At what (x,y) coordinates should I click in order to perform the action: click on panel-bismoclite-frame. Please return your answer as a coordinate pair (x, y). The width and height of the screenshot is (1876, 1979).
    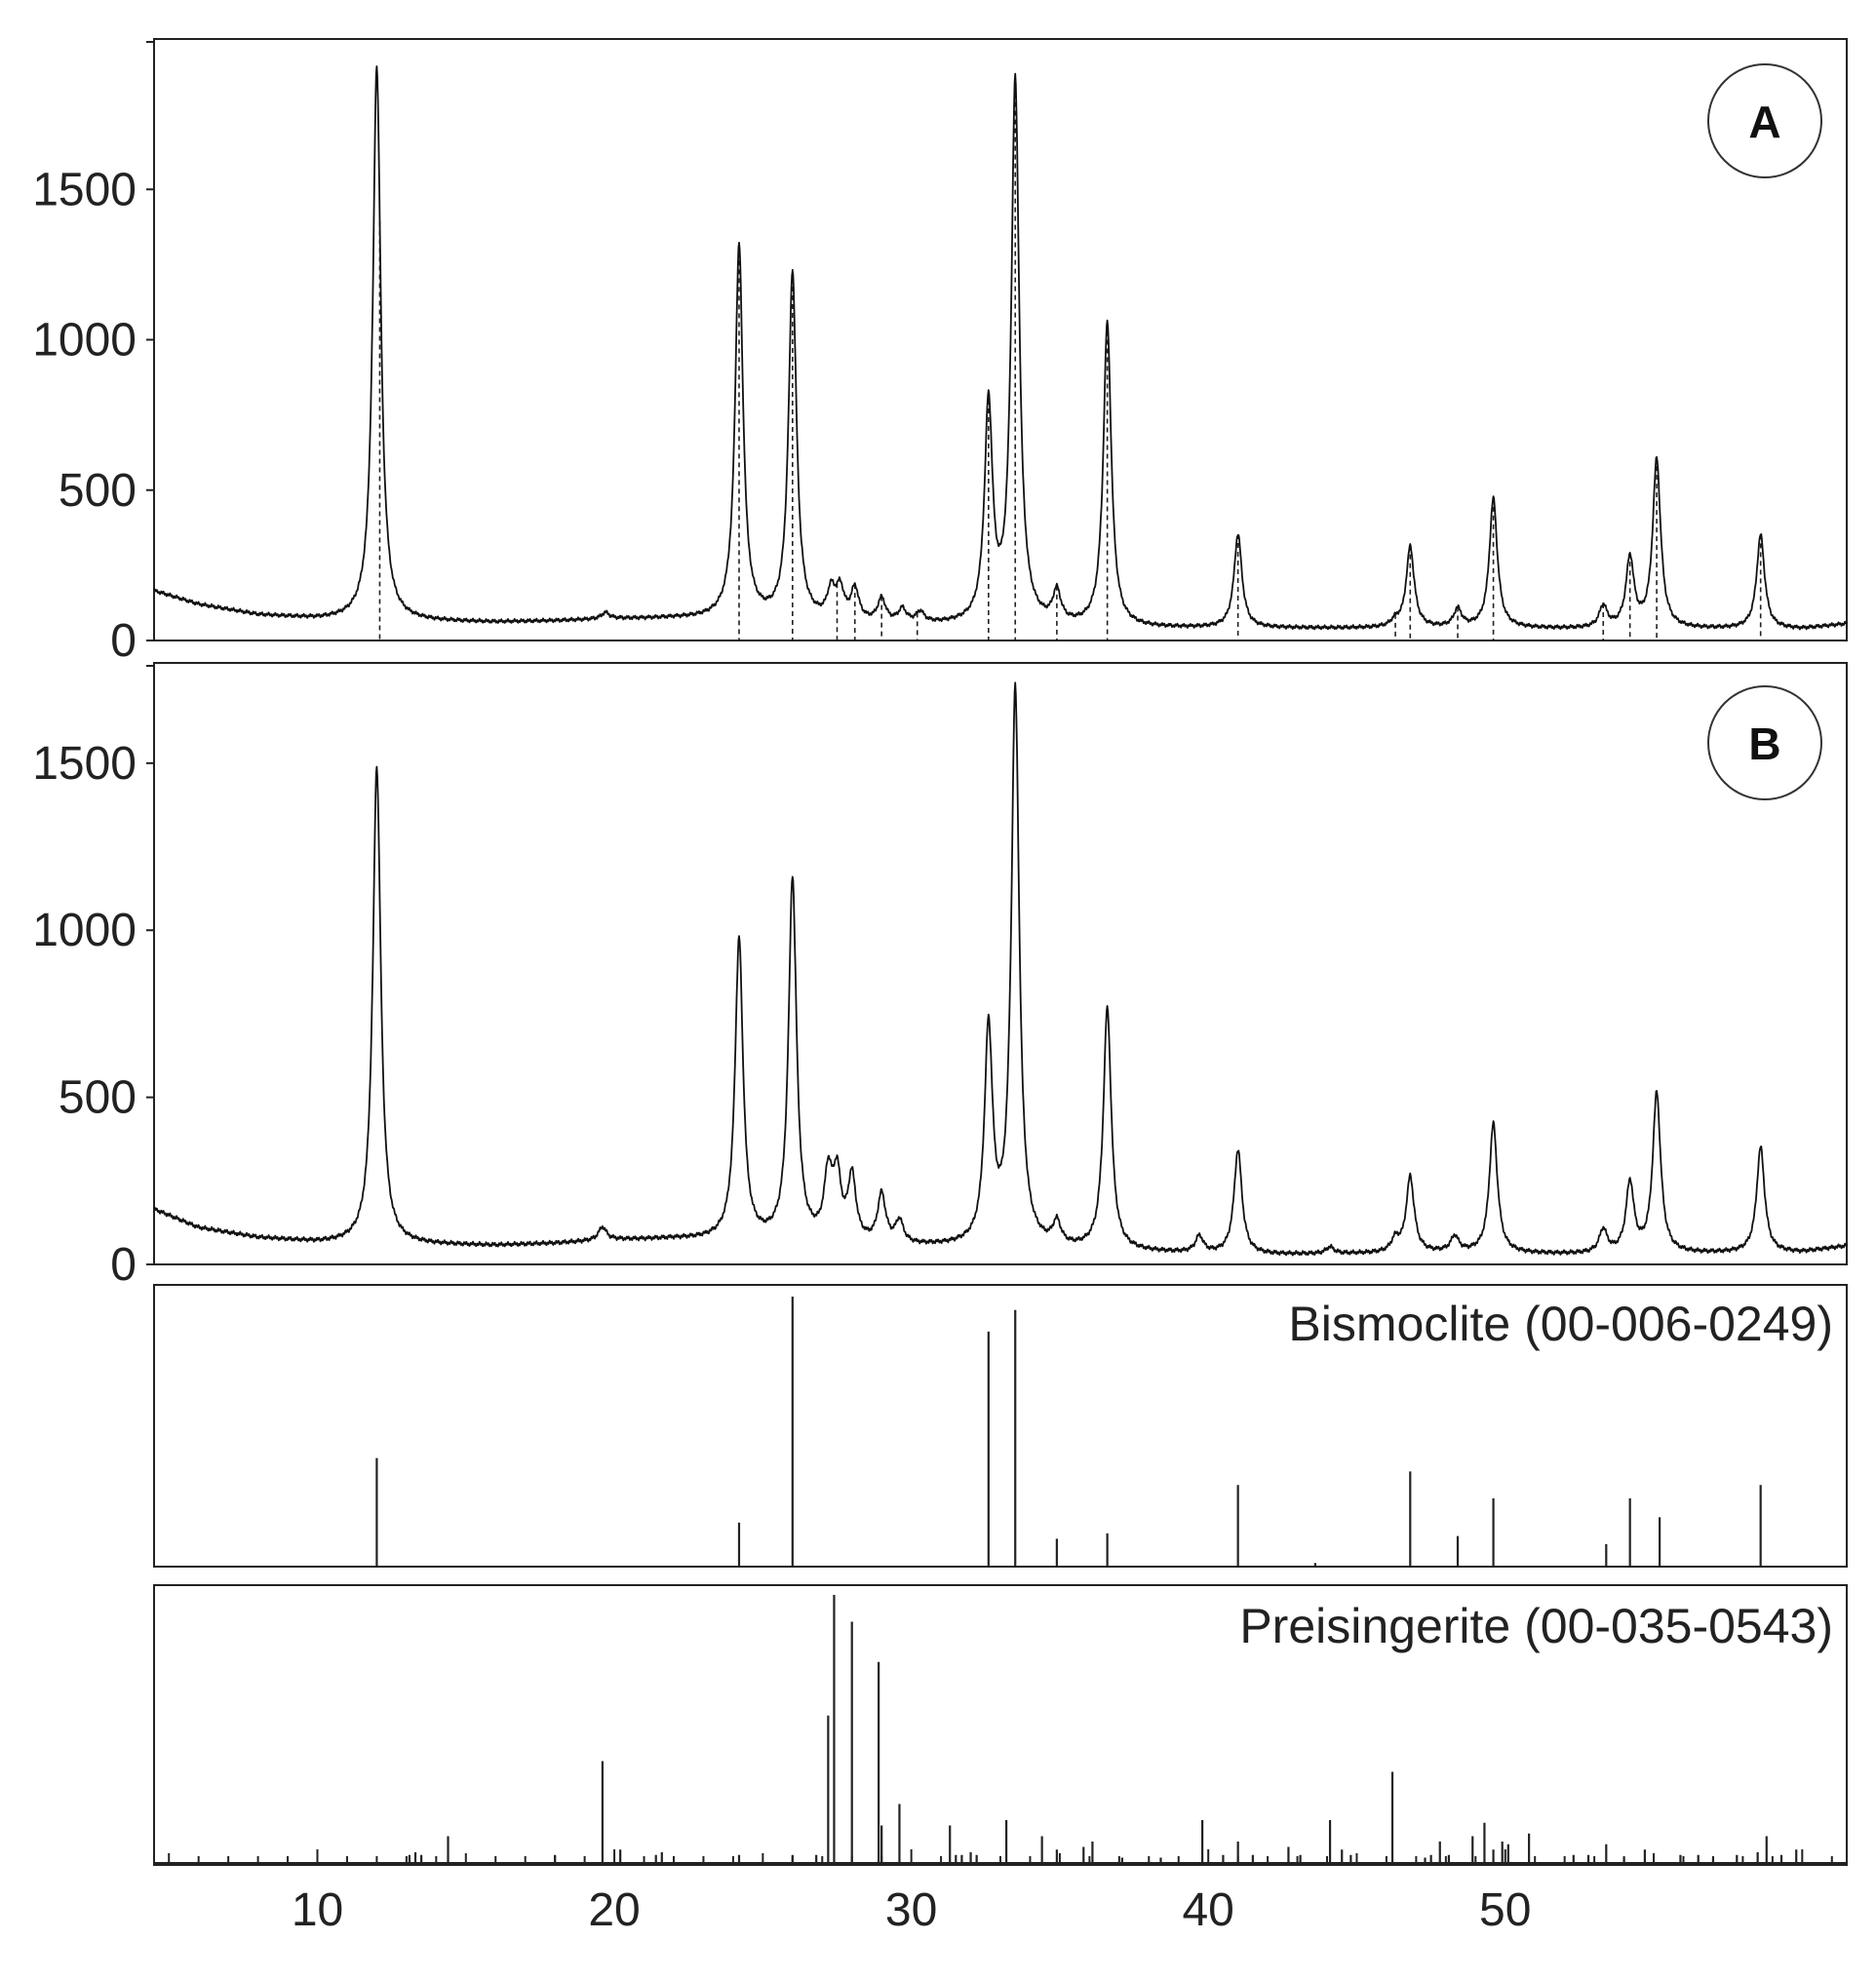
    Looking at the image, I should click on (1000, 1426).